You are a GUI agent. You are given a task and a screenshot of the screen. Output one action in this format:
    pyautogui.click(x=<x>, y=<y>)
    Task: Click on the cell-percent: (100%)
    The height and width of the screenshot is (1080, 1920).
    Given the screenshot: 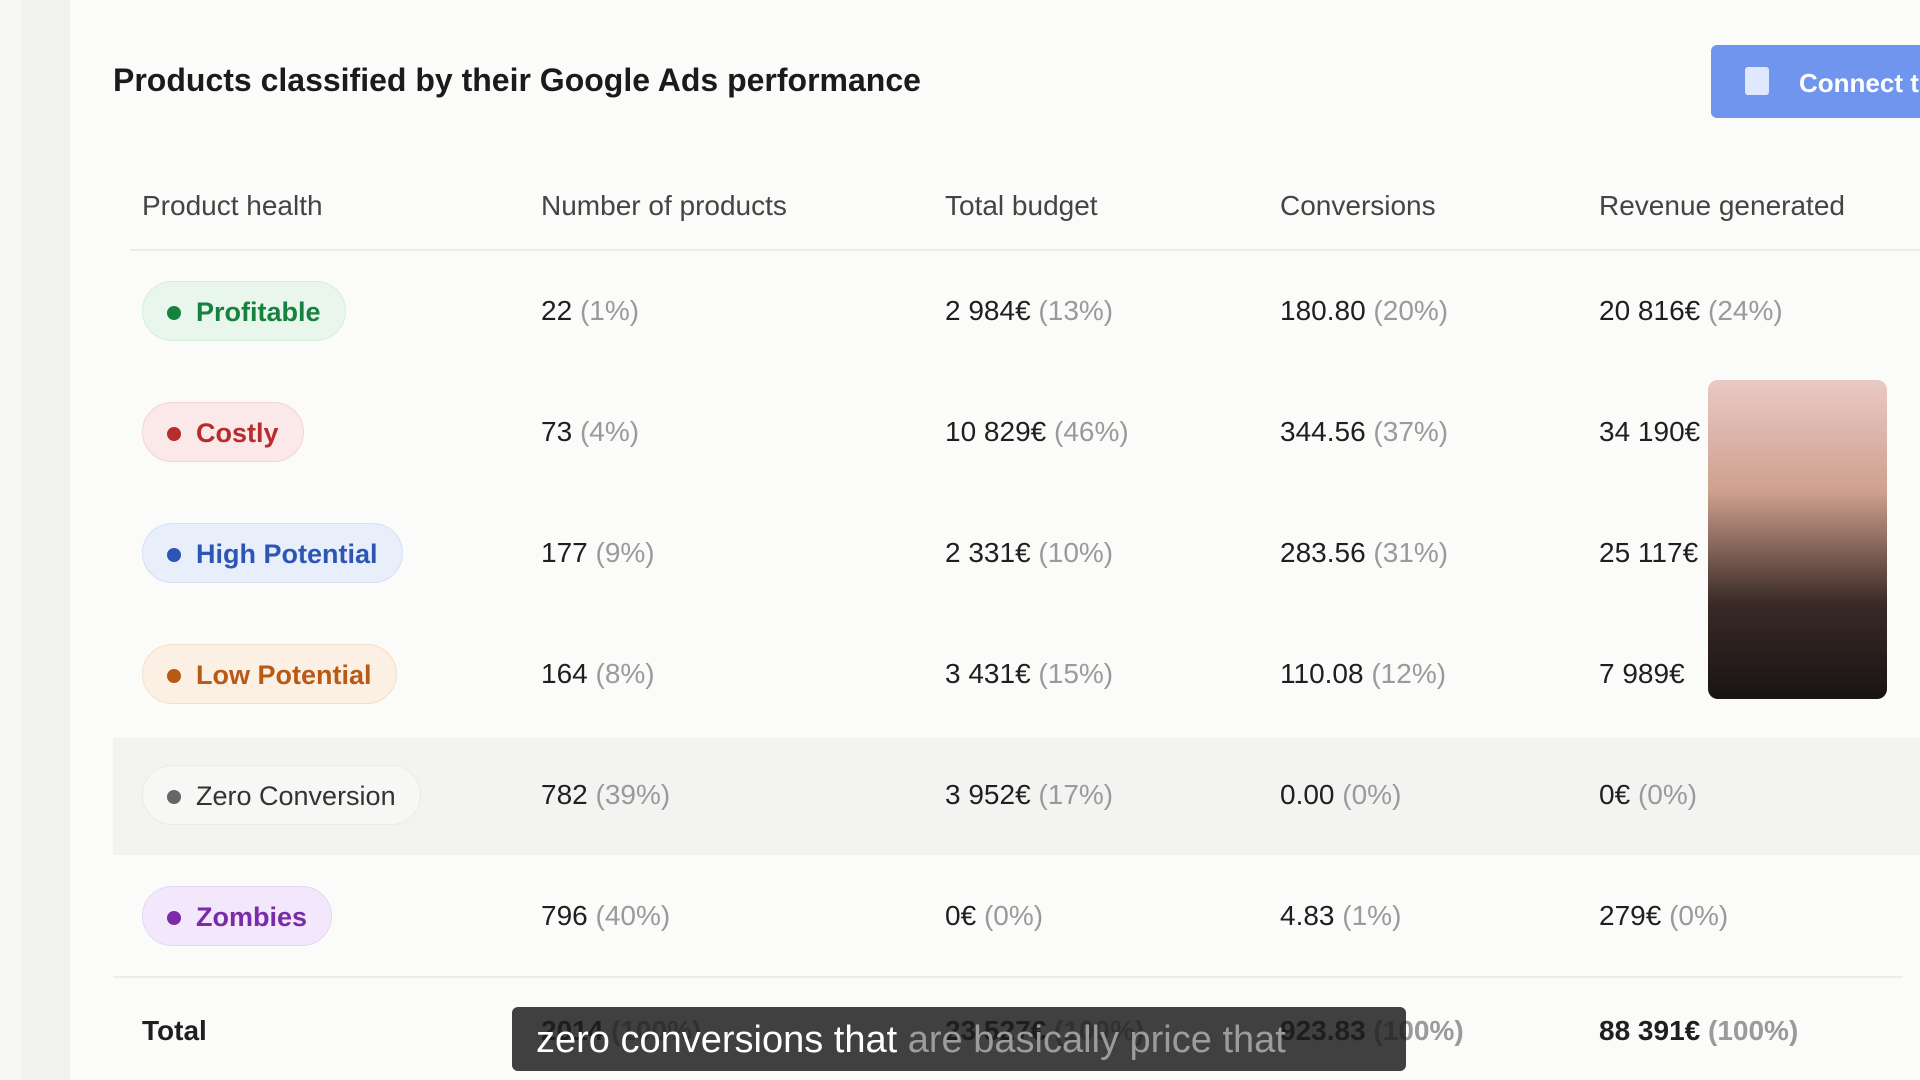 What is the action you would take?
    pyautogui.click(x=1753, y=1030)
    